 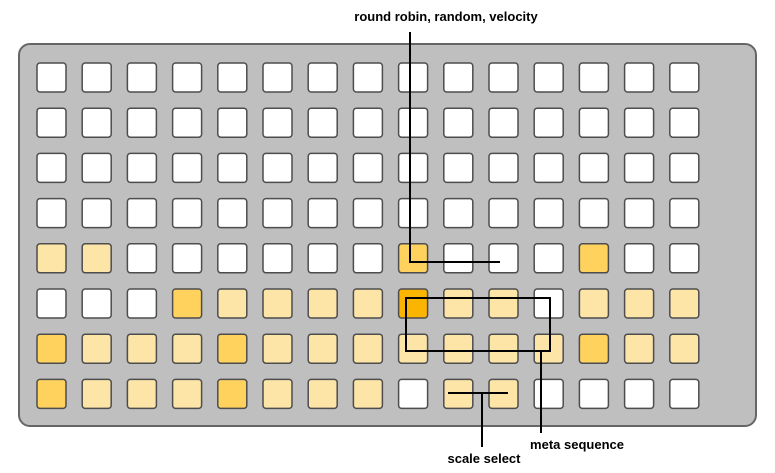 What do you see at coordinates (478, 419) in the screenshot?
I see `scale-select-callout-line` at bounding box center [478, 419].